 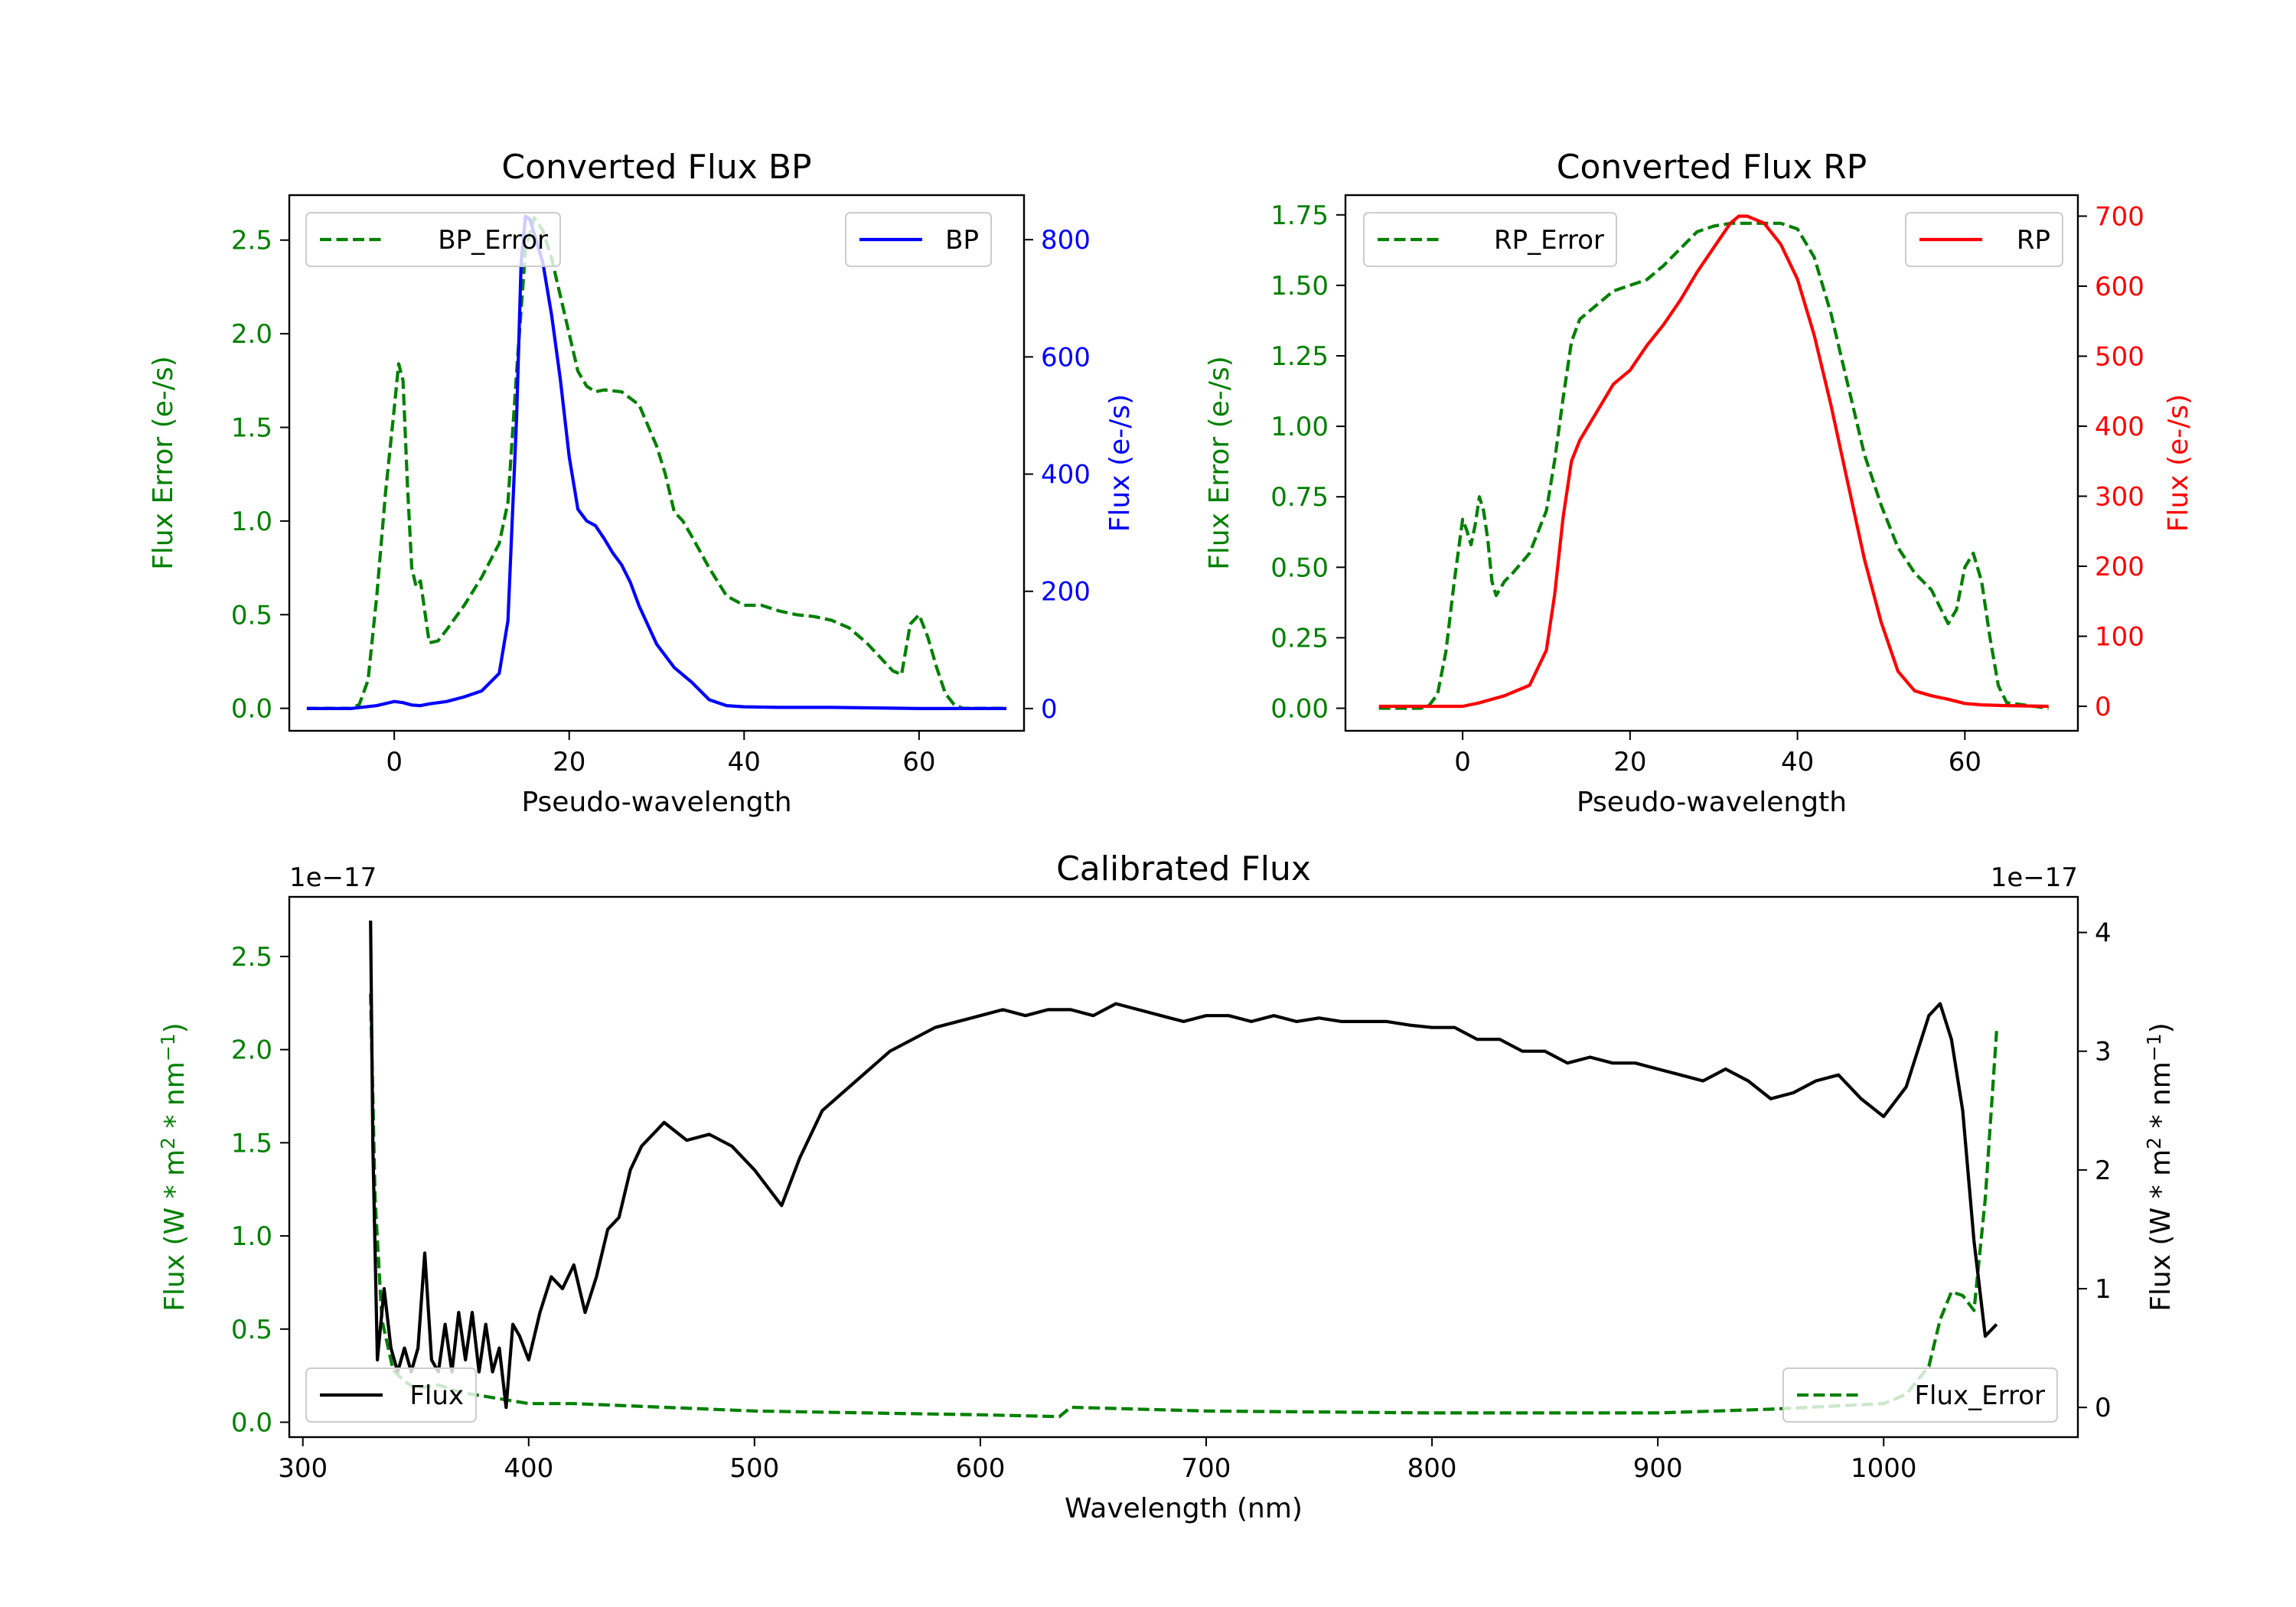 What do you see at coordinates (1299, 427) in the screenshot?
I see `rp-ytick-left-label: 1.00` at bounding box center [1299, 427].